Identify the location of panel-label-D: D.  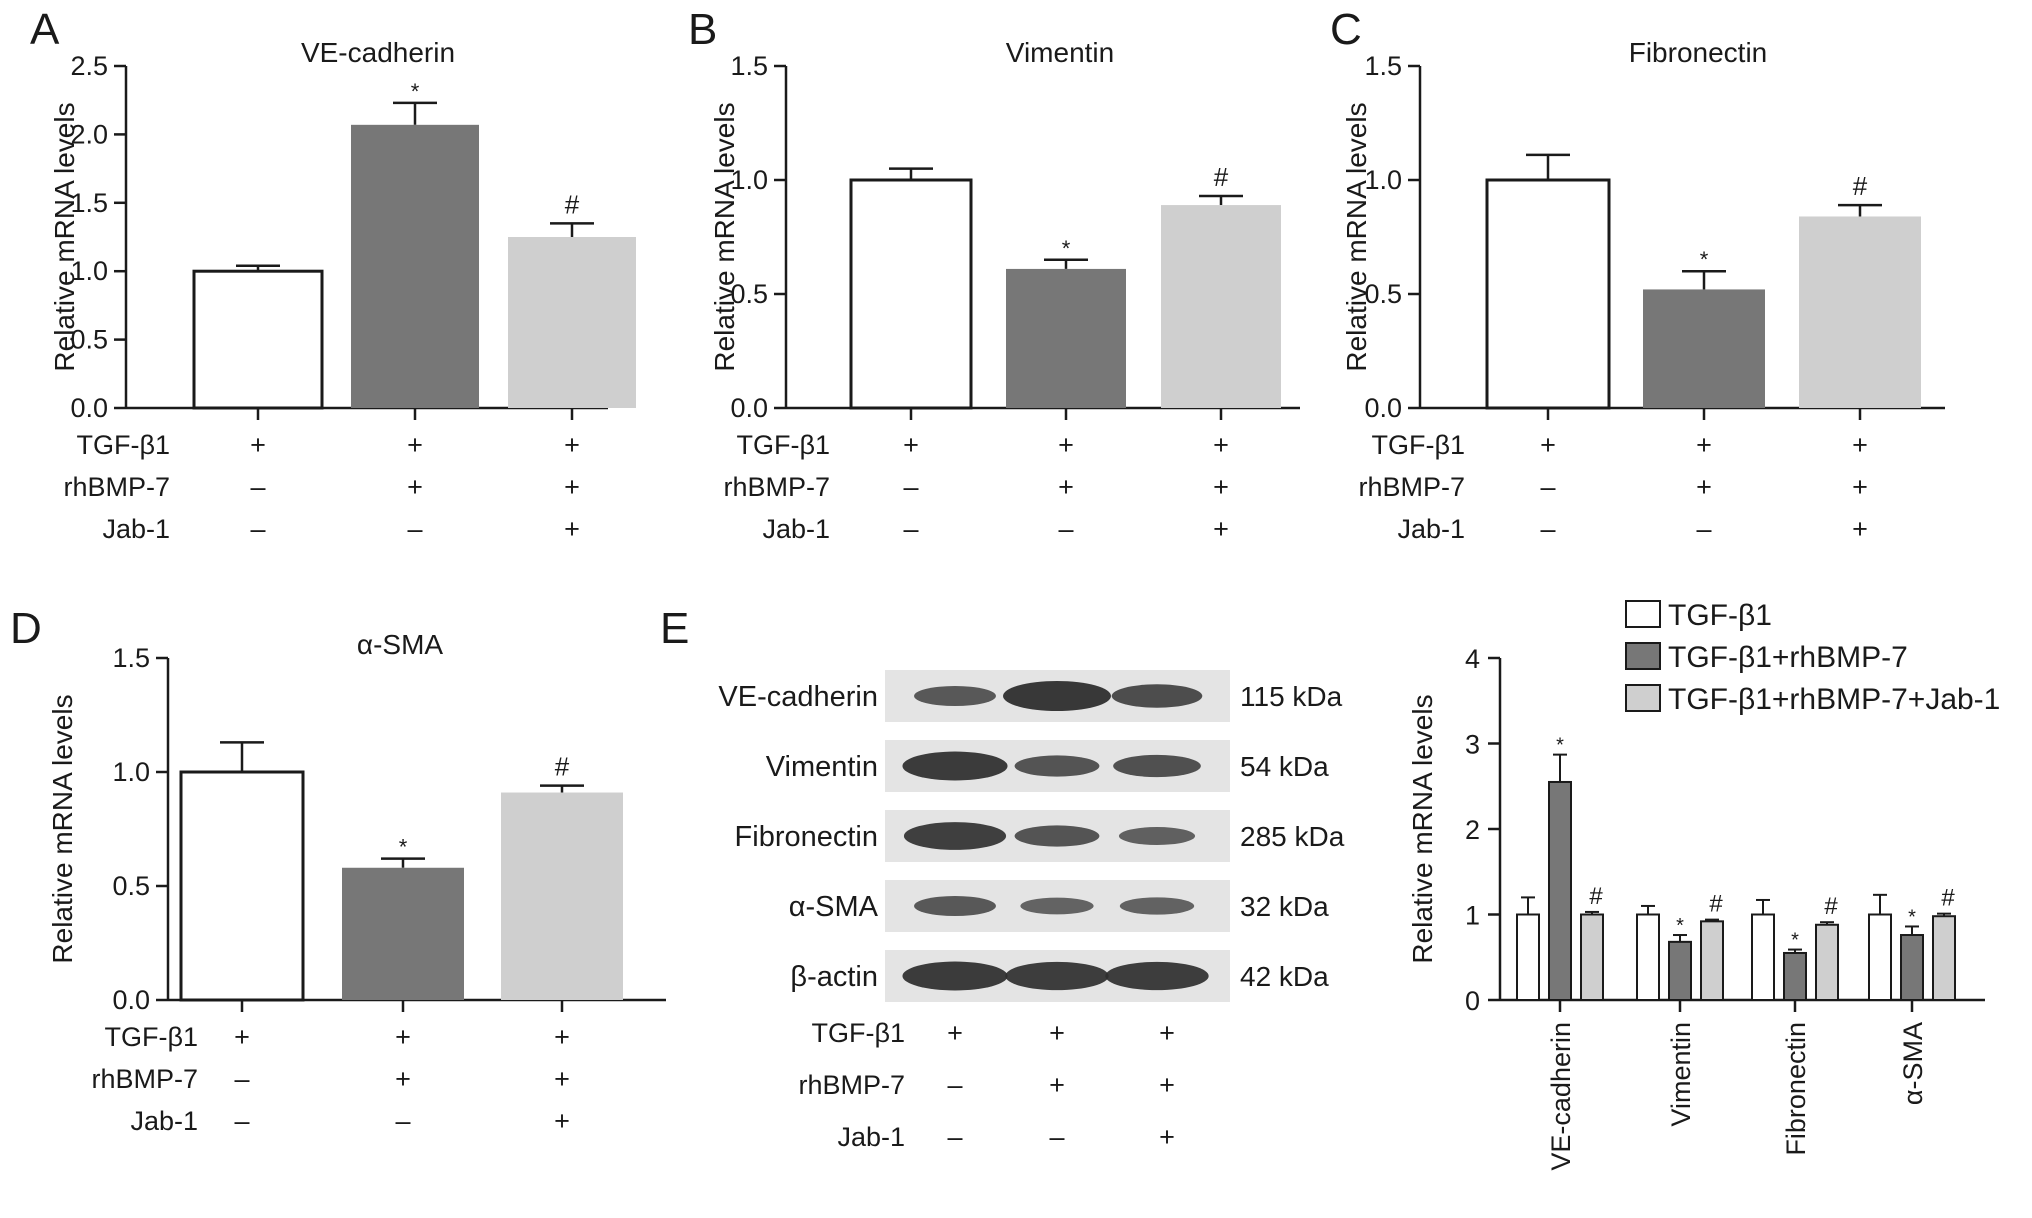
(26, 628).